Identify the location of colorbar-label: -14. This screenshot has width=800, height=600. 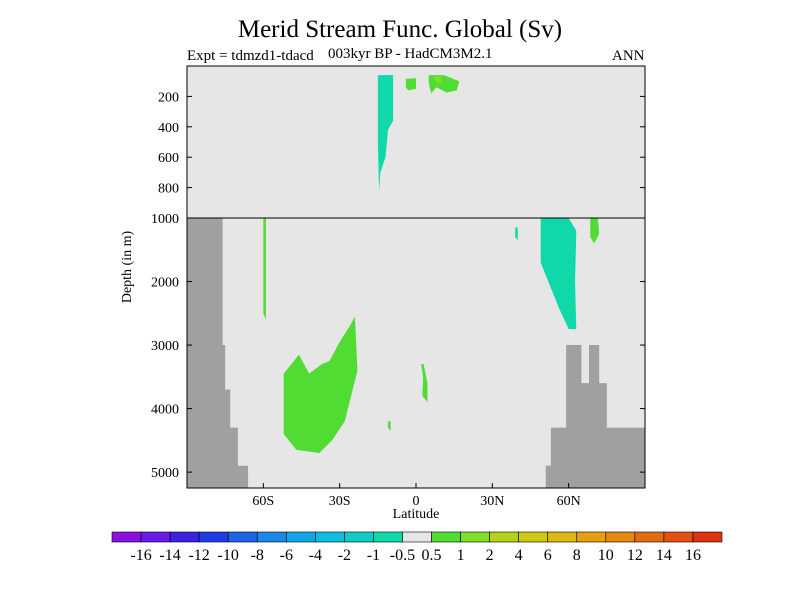
(169, 555).